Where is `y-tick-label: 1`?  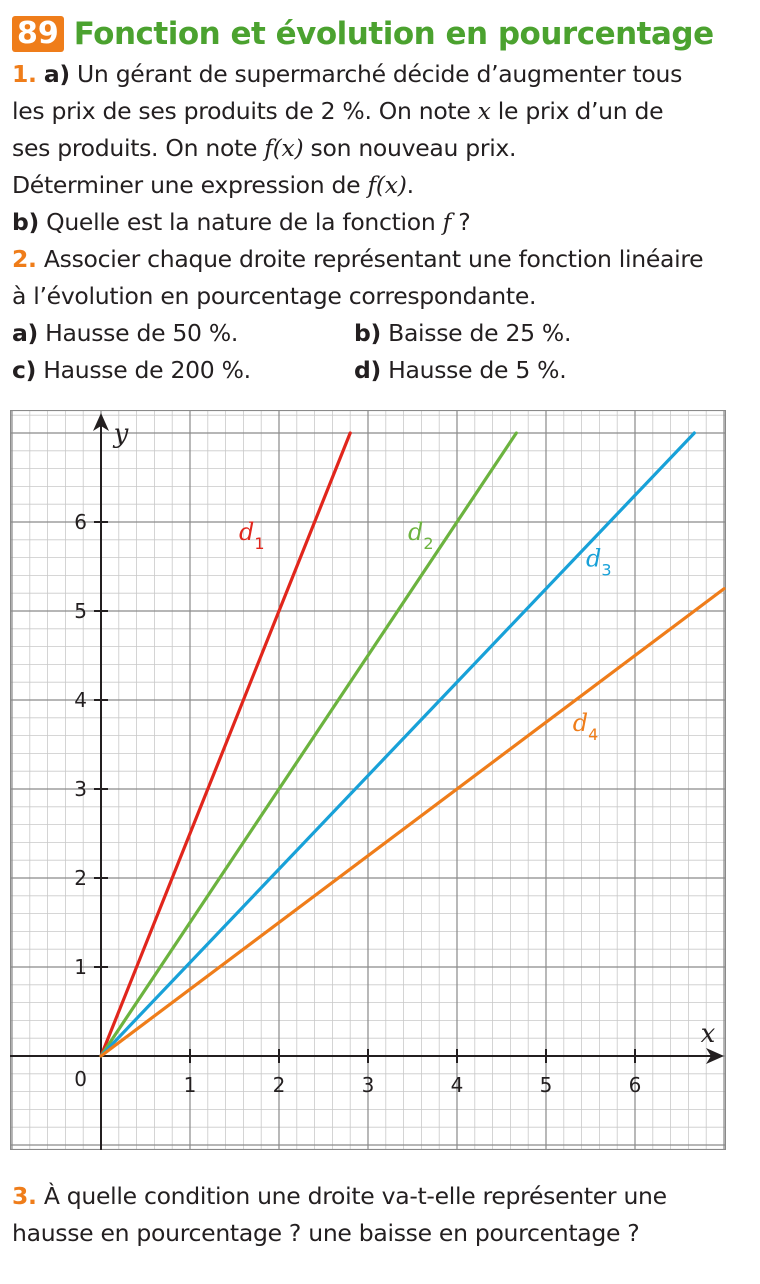 y-tick-label: 1 is located at coordinates (80, 967).